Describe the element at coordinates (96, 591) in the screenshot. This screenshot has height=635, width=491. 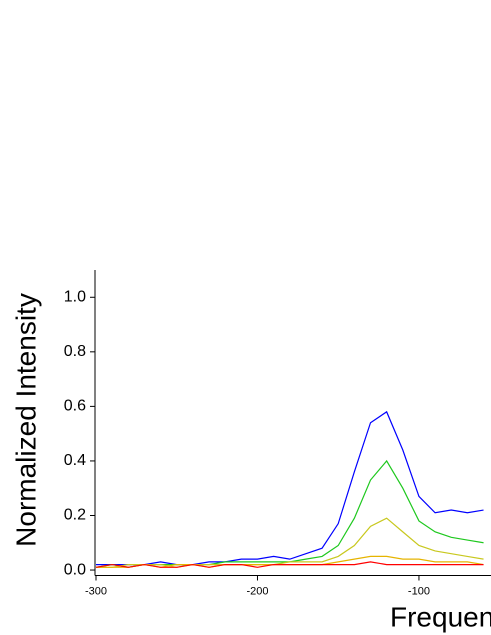
I see `x-tick-label: -300` at that location.